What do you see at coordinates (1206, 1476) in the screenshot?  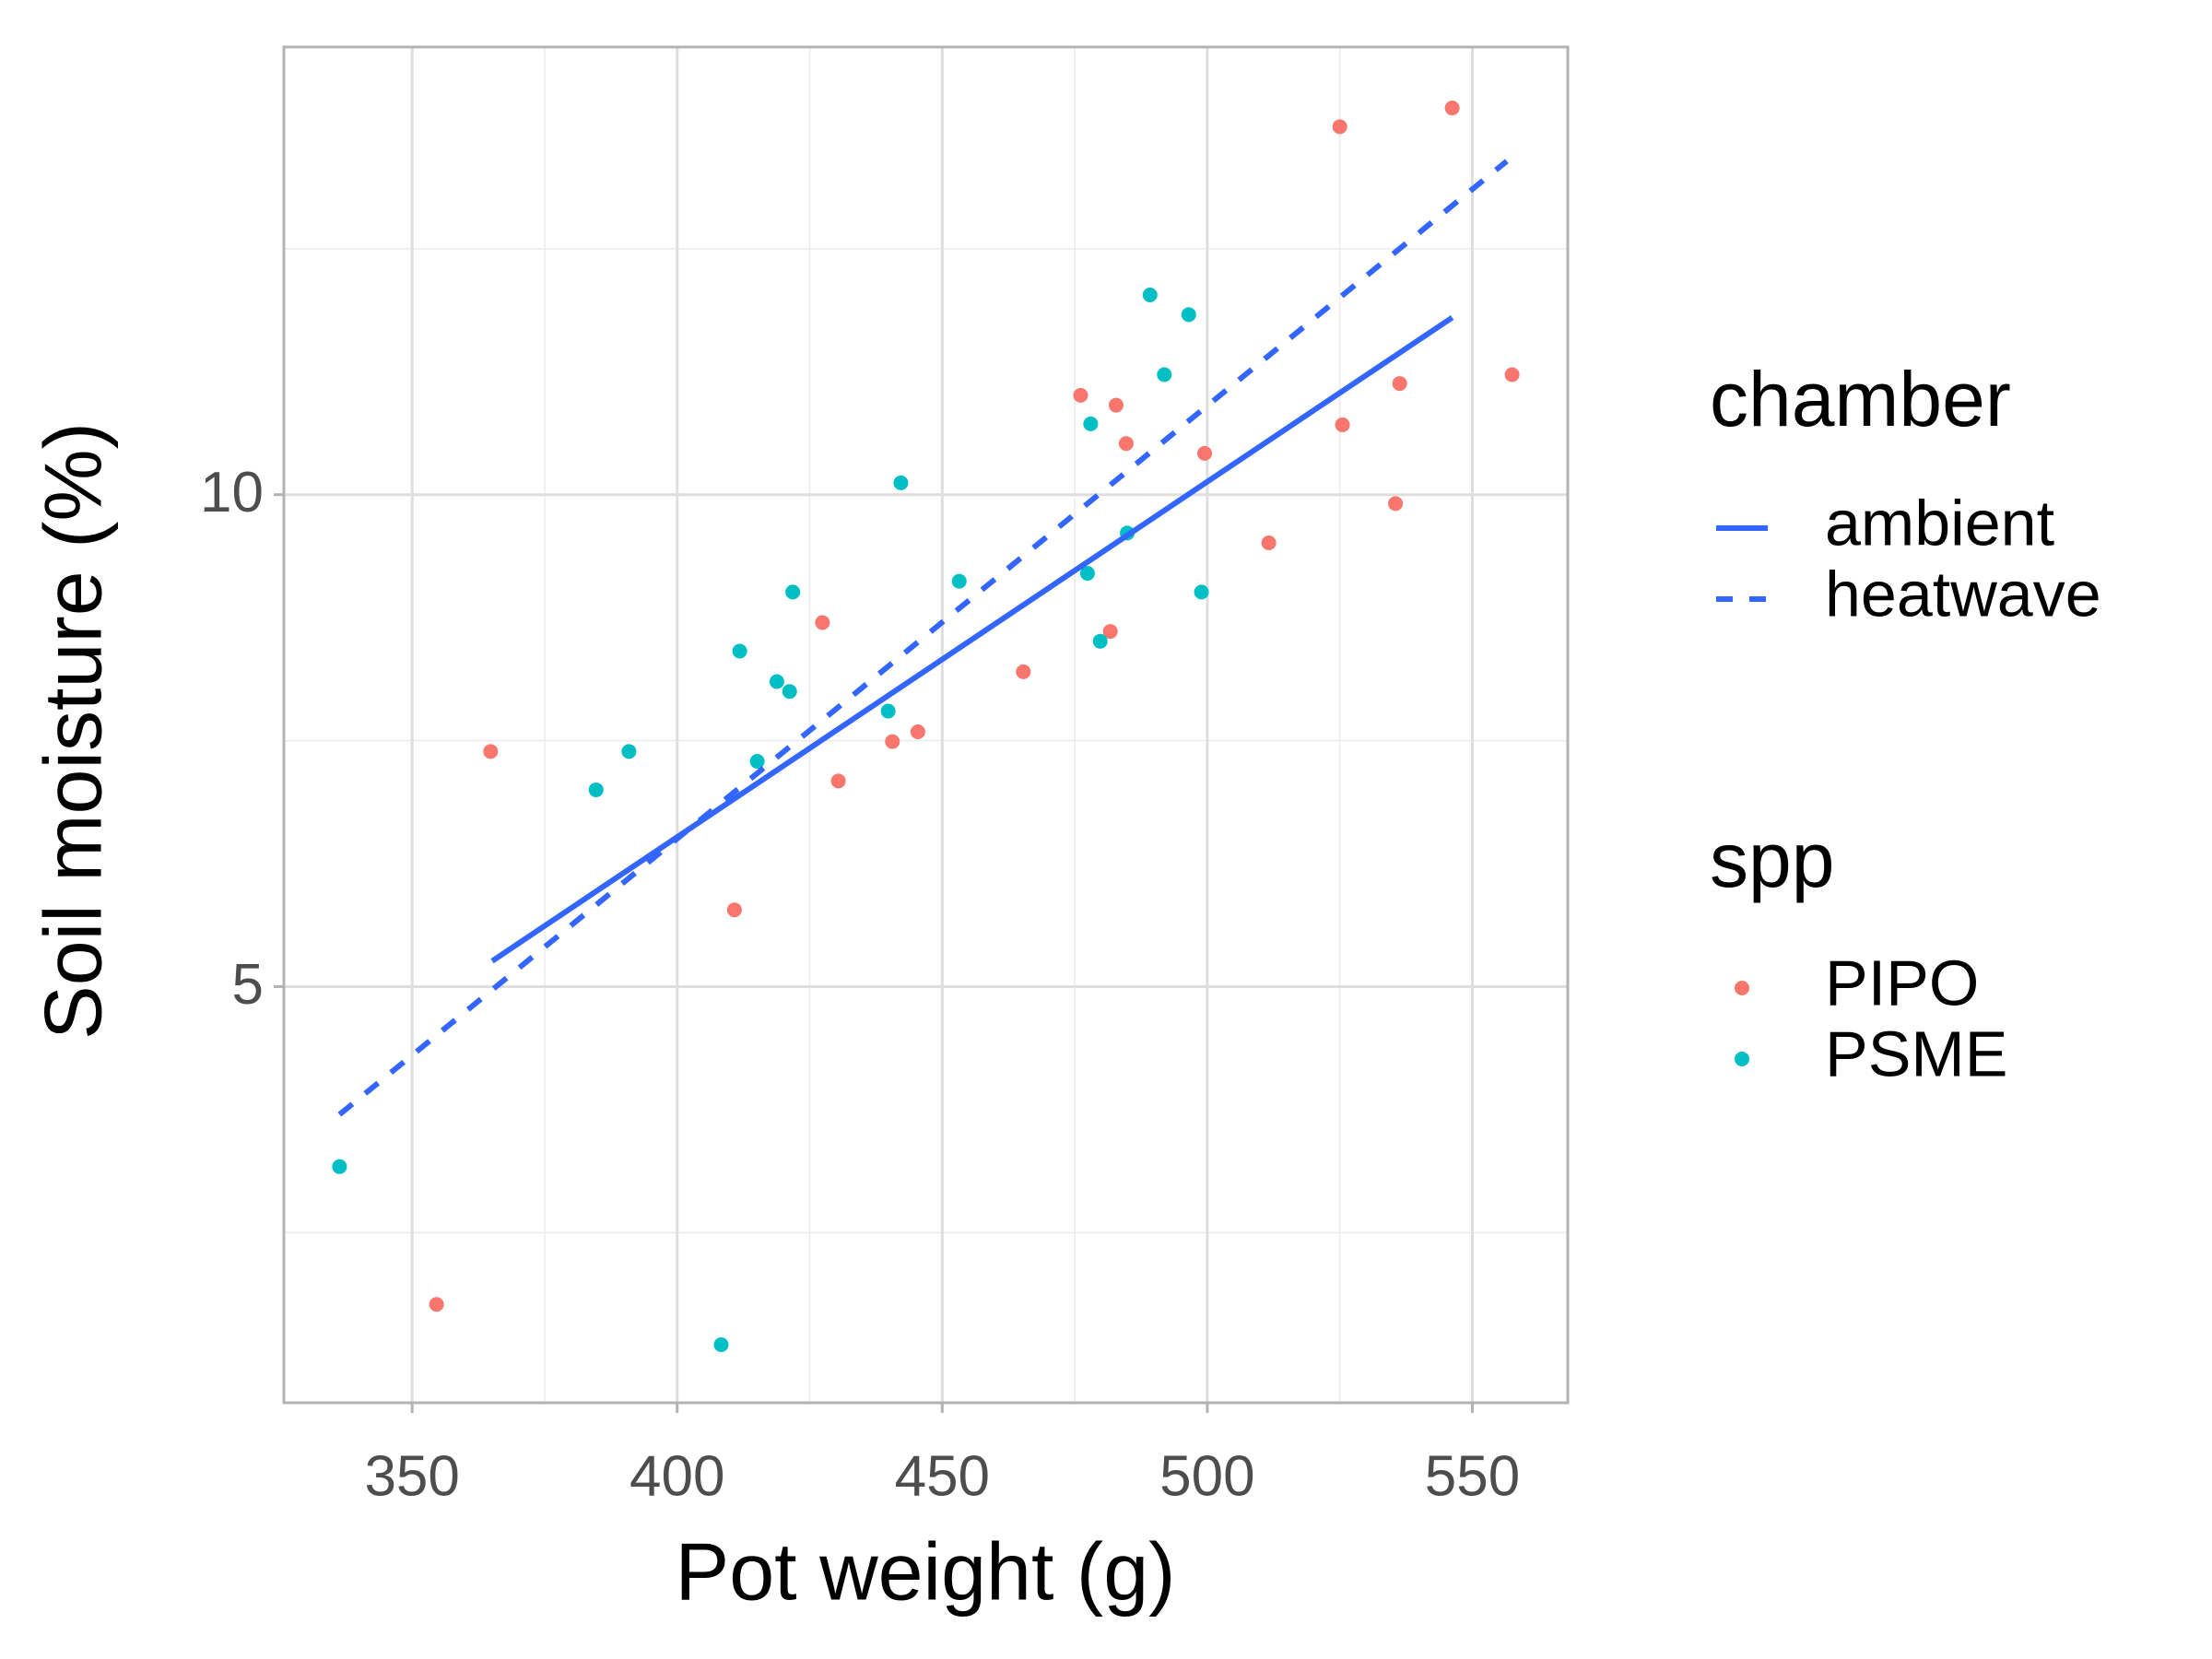 I see `x-tick-label: 500` at bounding box center [1206, 1476].